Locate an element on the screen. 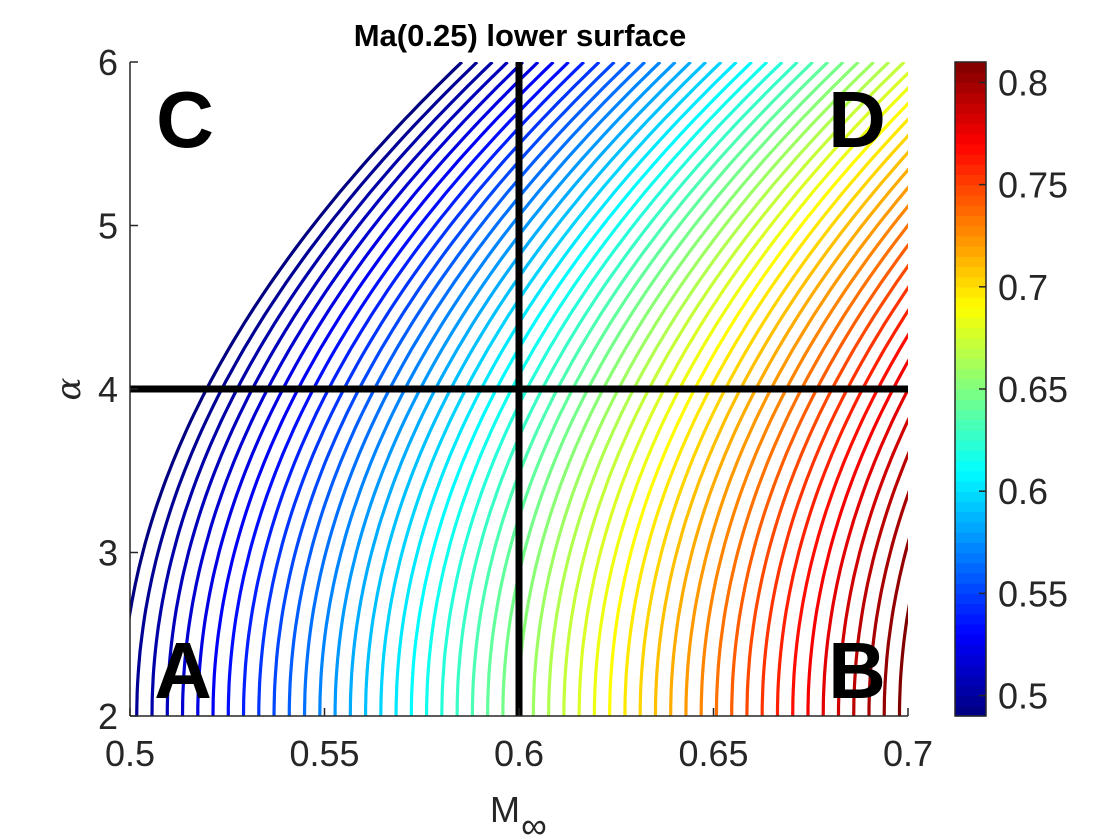 Image resolution: width=1120 pixels, height=840 pixels. quadrant-label-d: D is located at coordinates (857, 119).